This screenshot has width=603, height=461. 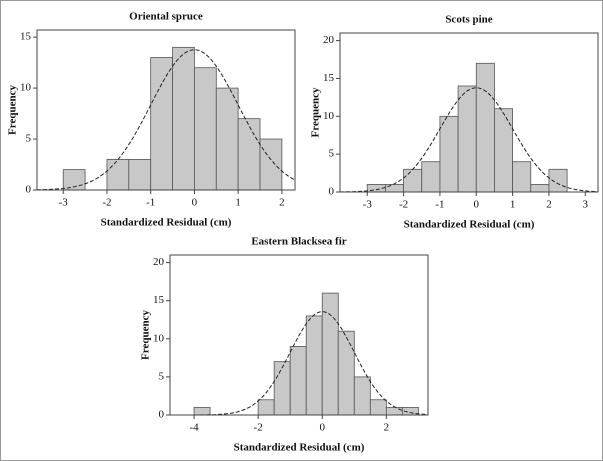 What do you see at coordinates (298, 242) in the screenshot?
I see `chart-title: Eastern Blacksea fir` at bounding box center [298, 242].